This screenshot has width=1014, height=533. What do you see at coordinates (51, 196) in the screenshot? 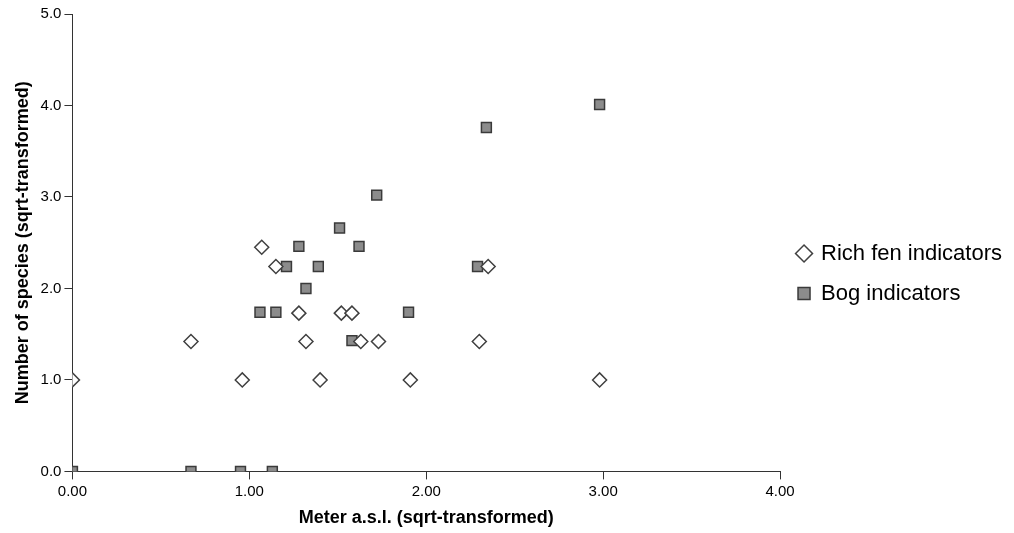
I see `y-tick-label: 3.0` at bounding box center [51, 196].